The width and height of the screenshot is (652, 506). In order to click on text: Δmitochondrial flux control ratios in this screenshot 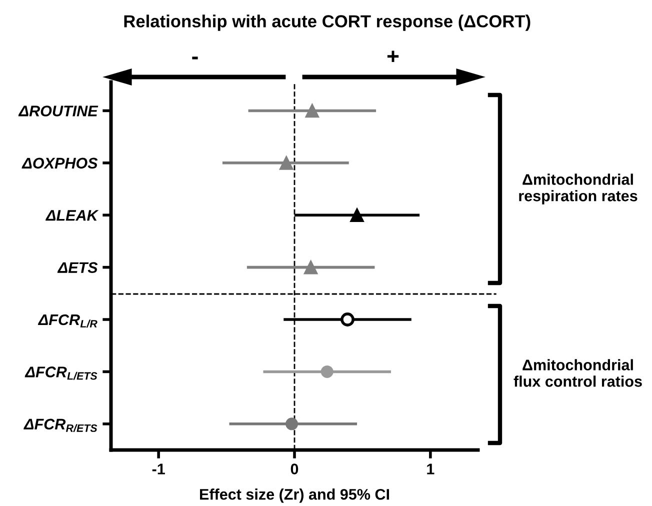, I will do `click(578, 373)`.